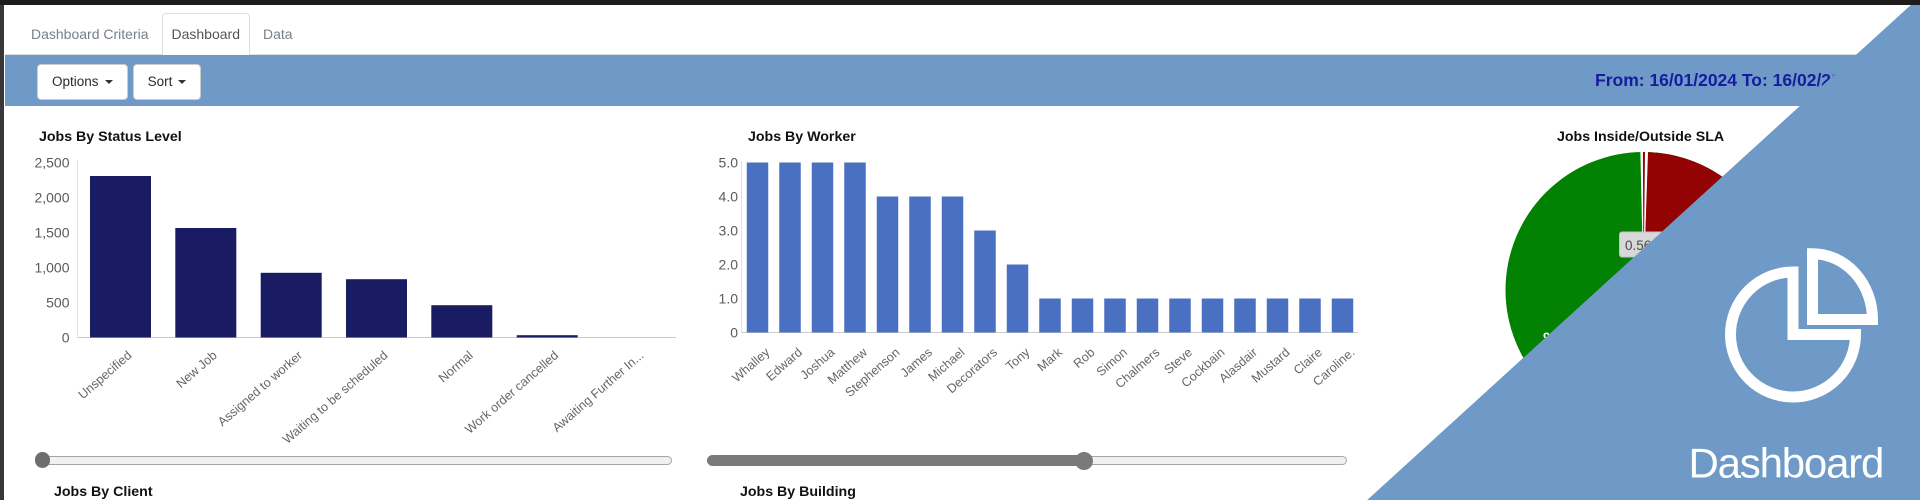 The width and height of the screenshot is (1920, 500). Describe the element at coordinates (729, 231) in the screenshot. I see `svg-text: 3.0` at that location.